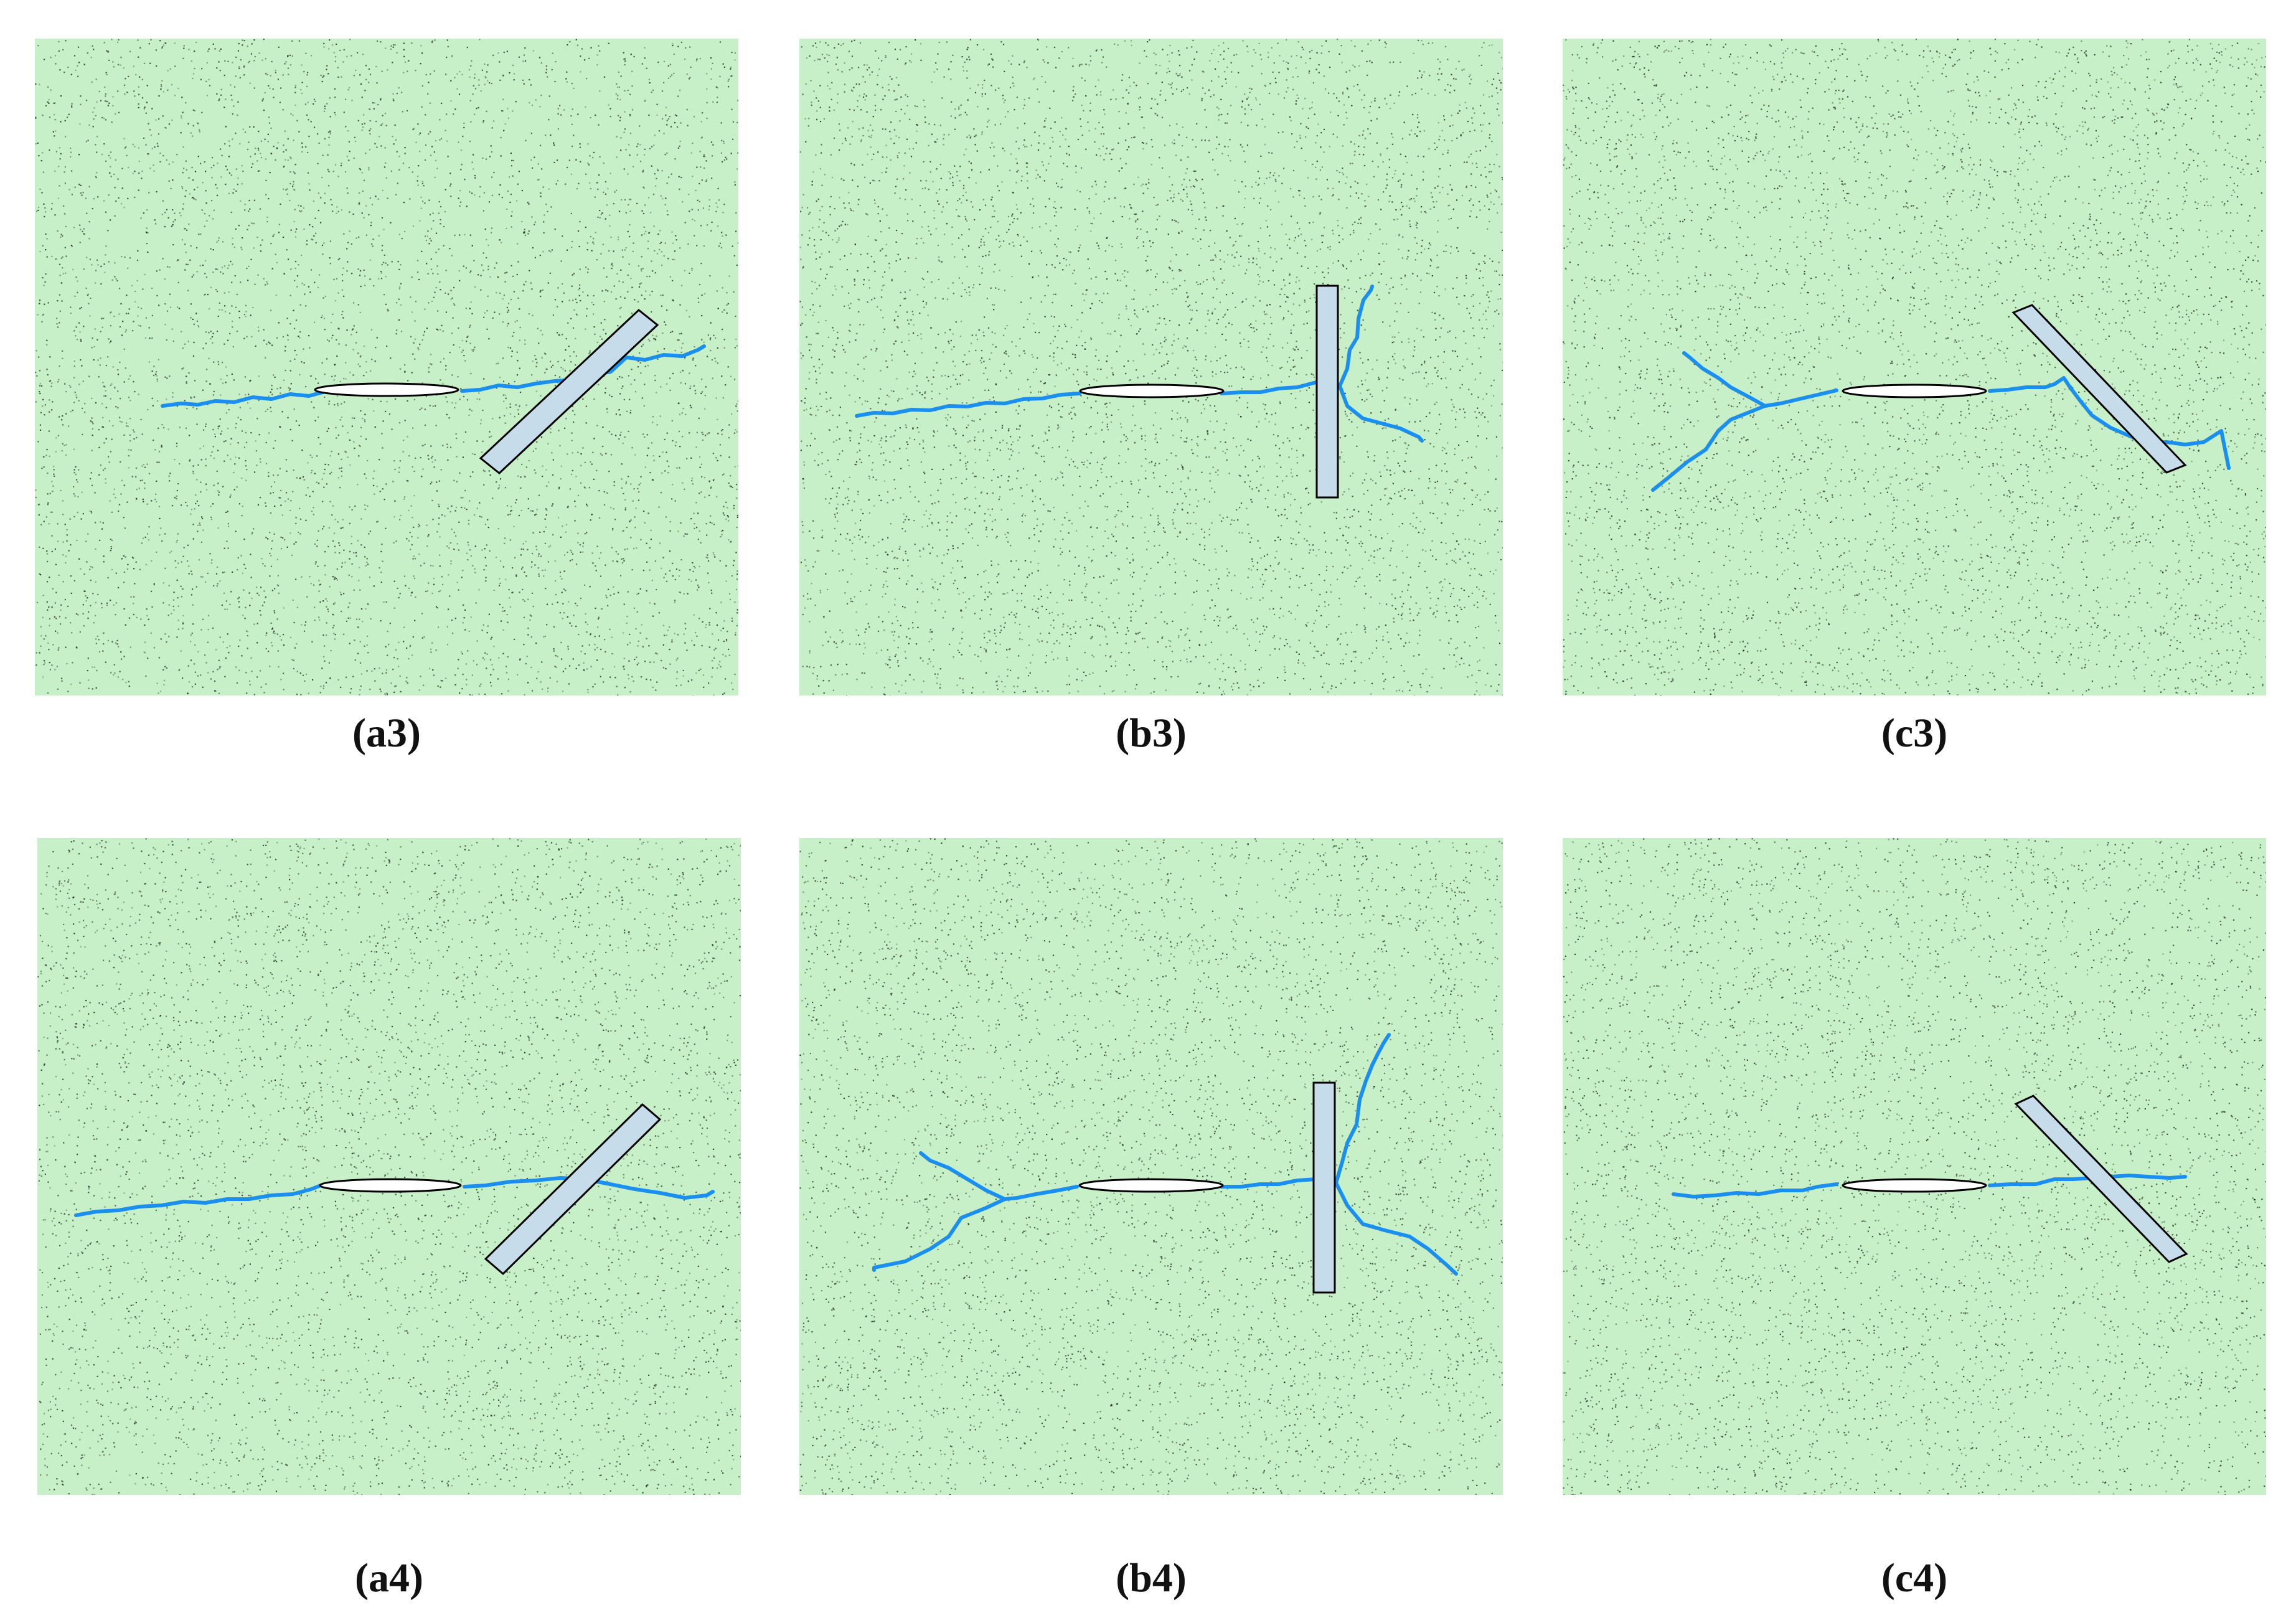 This screenshot has width=2296, height=1620. I want to click on caption-b4: (b4), so click(1151, 1578).